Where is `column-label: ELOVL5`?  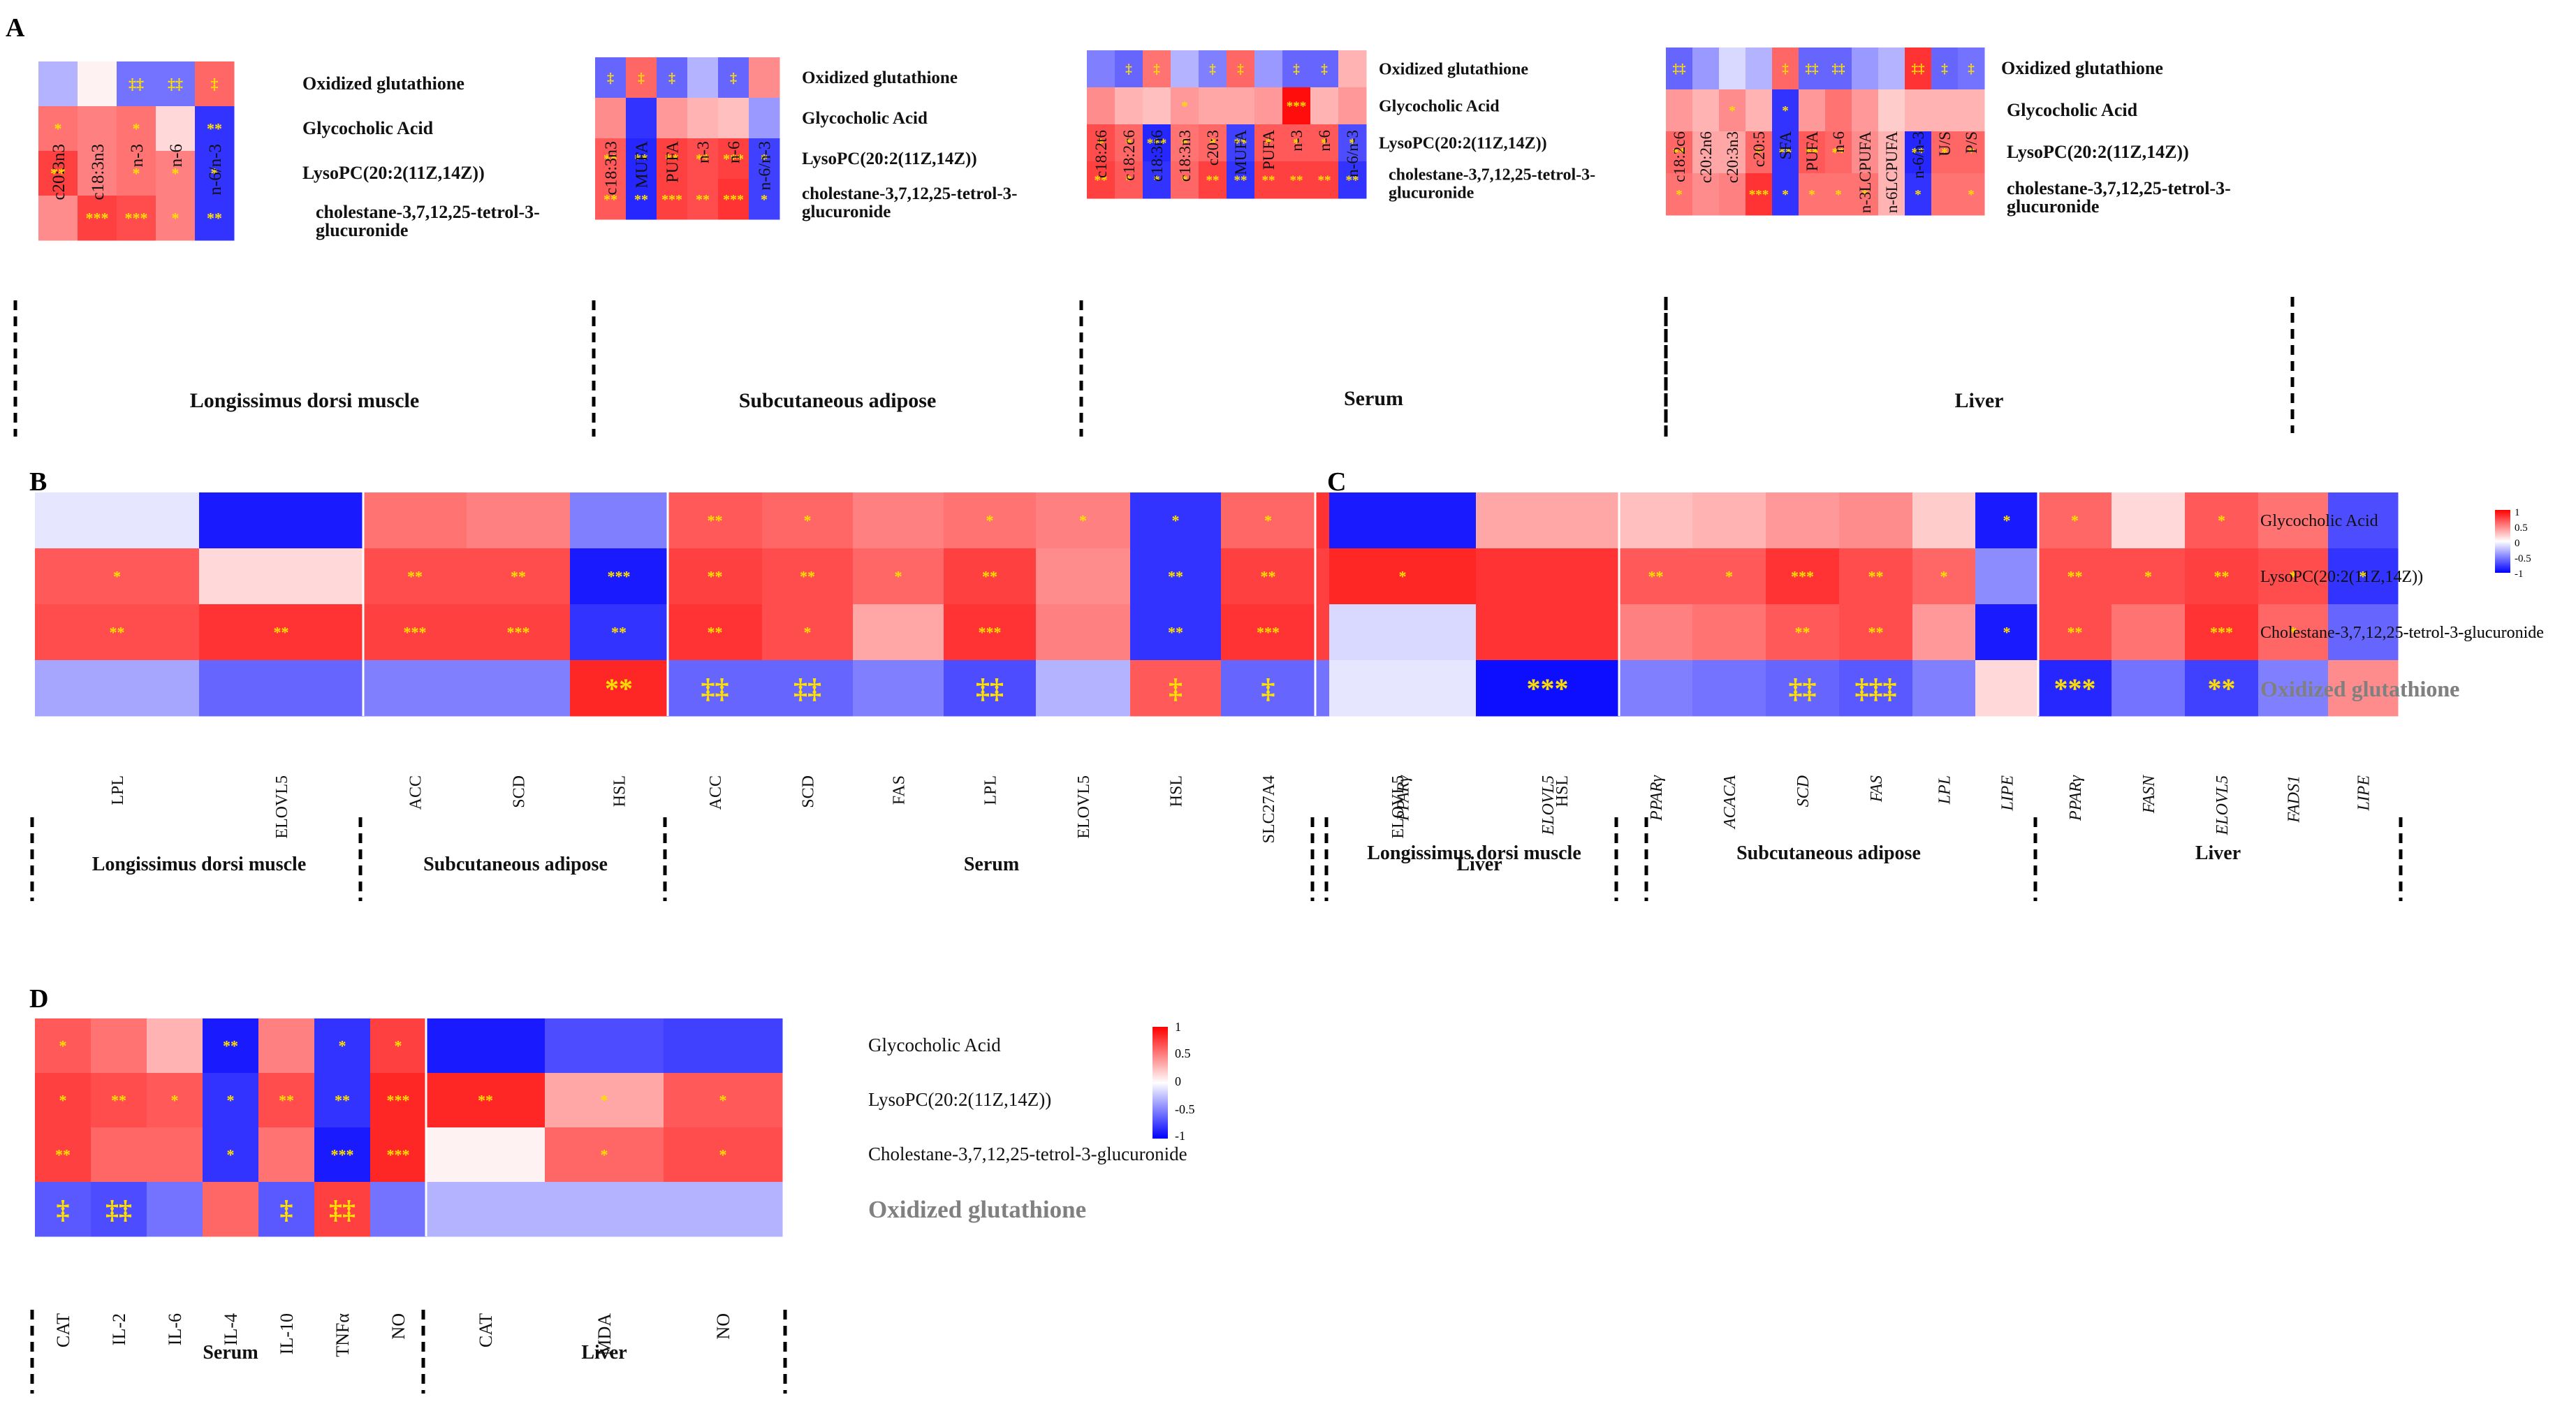
column-label: ELOVL5 is located at coordinates (1084, 807).